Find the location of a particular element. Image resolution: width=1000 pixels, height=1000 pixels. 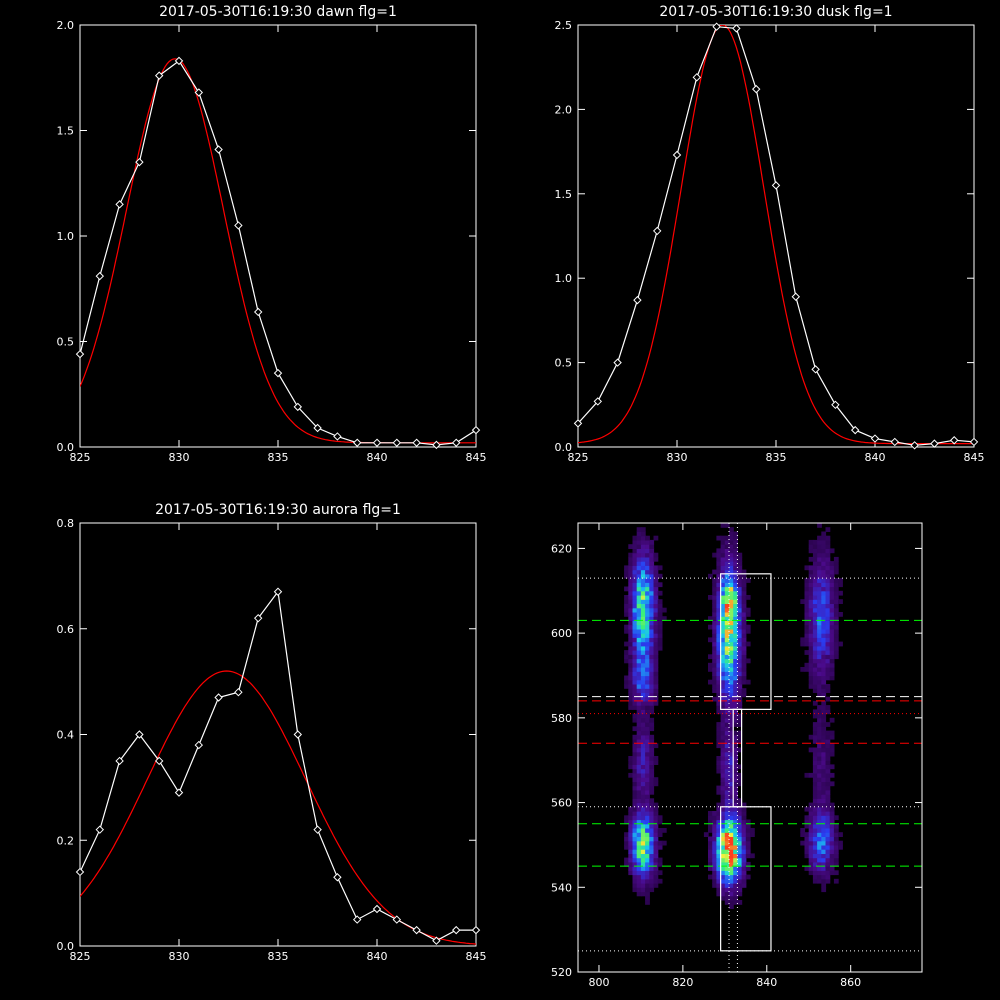

y-tick-label: 2.0 is located at coordinates (66, 25).